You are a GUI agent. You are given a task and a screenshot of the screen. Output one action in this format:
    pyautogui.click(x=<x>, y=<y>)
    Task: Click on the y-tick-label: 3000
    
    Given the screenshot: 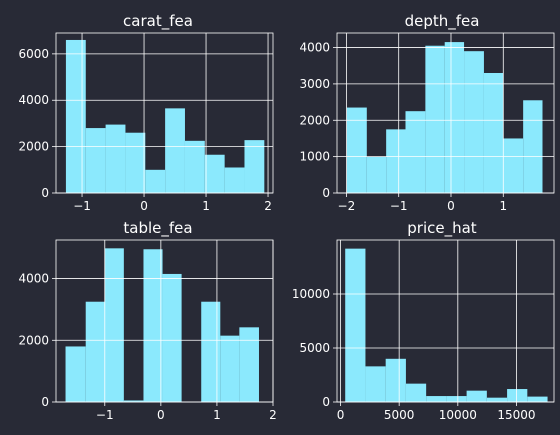 What is the action you would take?
    pyautogui.click(x=314, y=84)
    